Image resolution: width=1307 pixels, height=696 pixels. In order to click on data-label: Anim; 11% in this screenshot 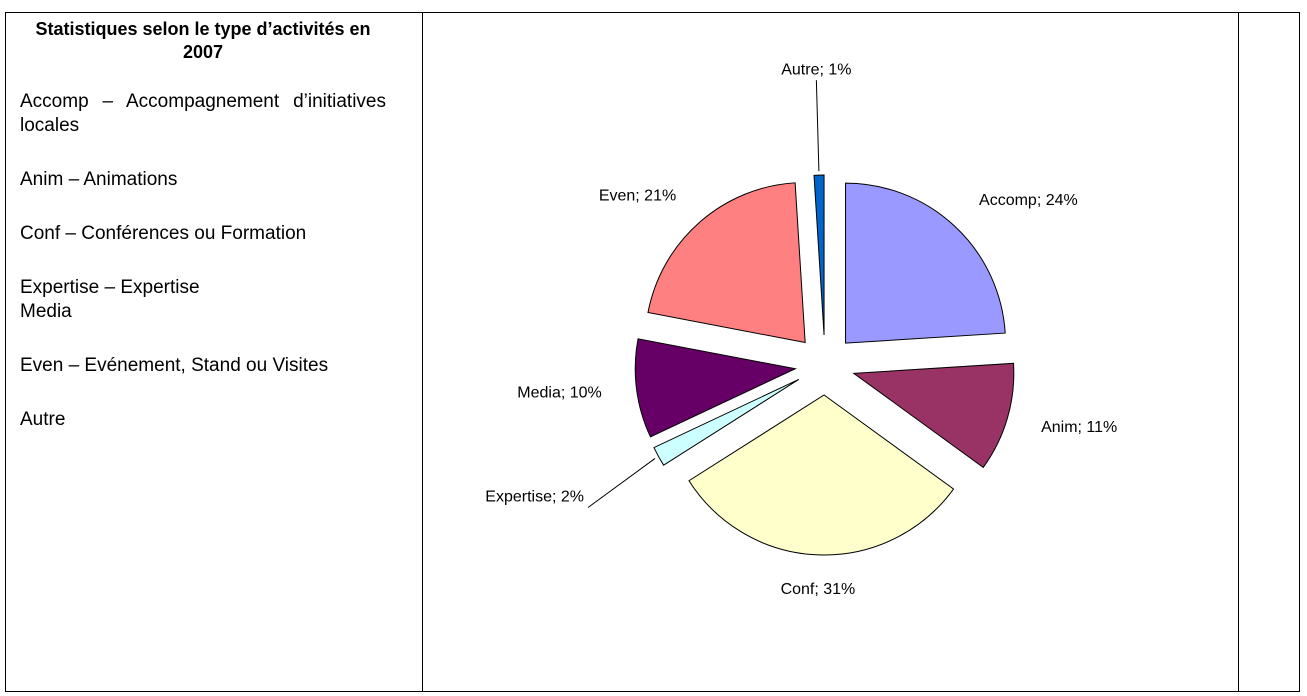, I will do `click(1079, 427)`.